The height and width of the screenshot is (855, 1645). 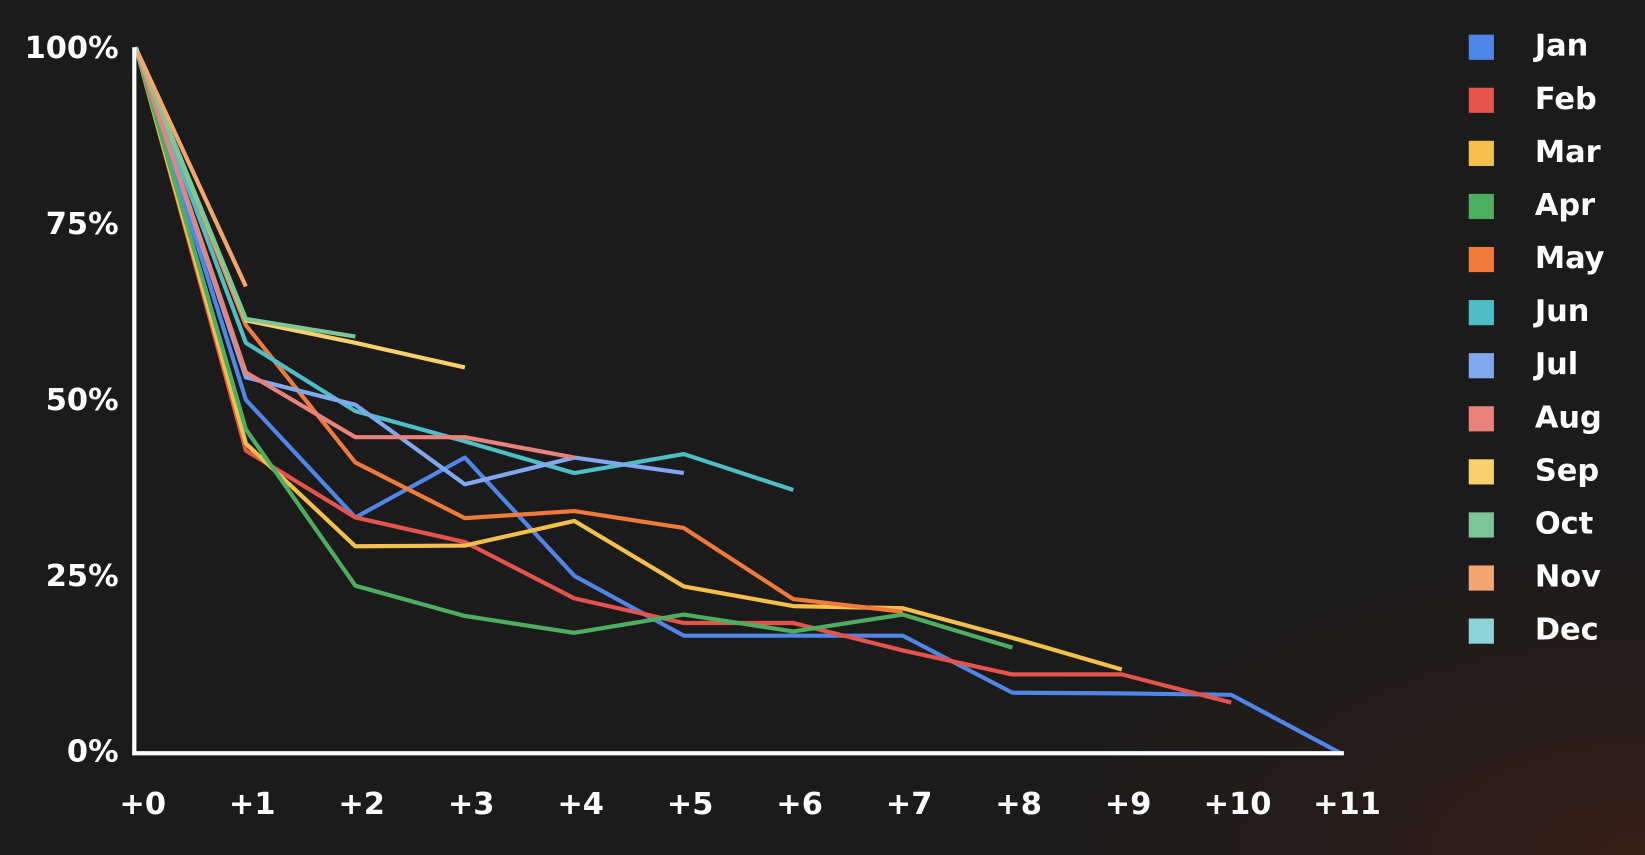 I want to click on legend-label: Jan, so click(x=1560, y=46).